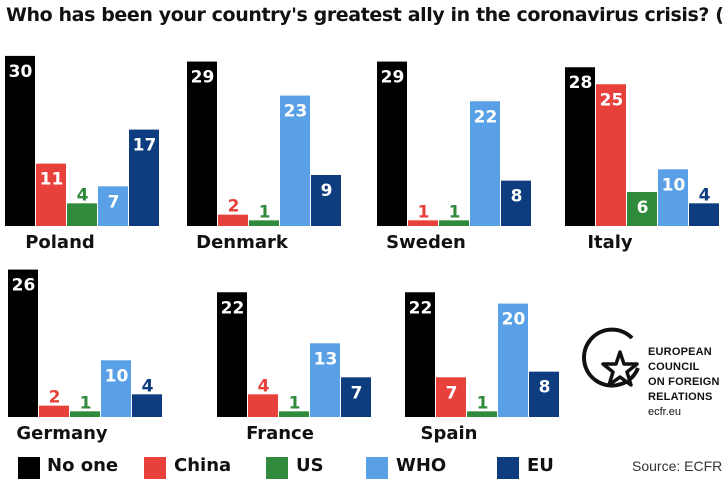  I want to click on bar-sweden-who, so click(485, 163).